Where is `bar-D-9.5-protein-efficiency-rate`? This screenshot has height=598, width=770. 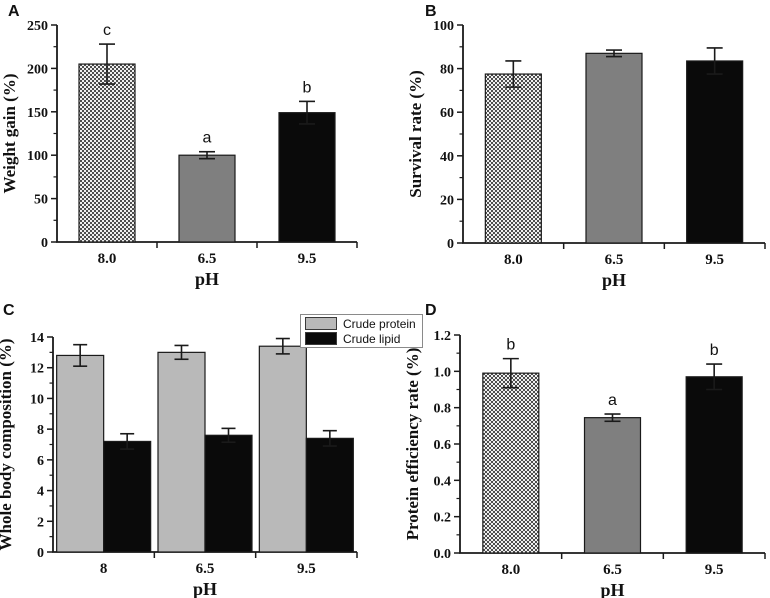
bar-D-9.5-protein-efficiency-rate is located at coordinates (714, 465).